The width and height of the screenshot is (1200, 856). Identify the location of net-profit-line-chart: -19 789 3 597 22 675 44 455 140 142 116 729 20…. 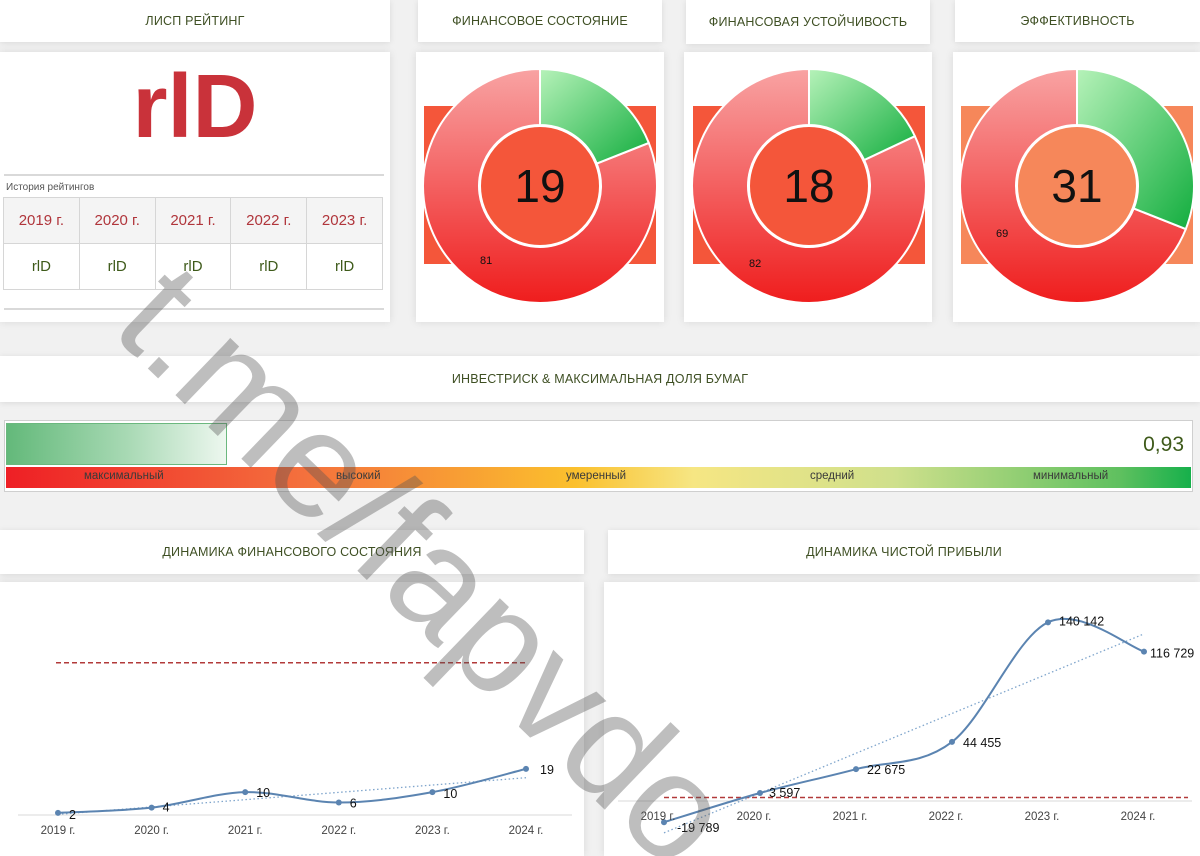
(906, 724).